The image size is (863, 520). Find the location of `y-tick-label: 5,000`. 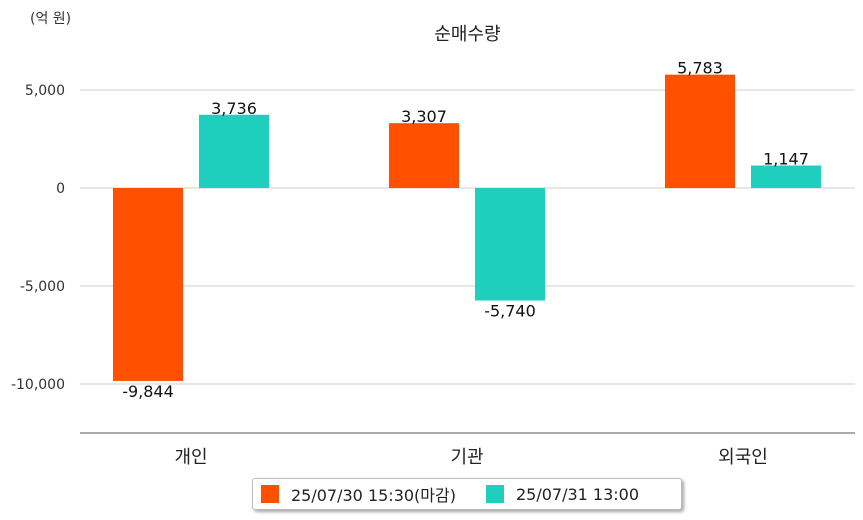

y-tick-label: 5,000 is located at coordinates (45, 91).